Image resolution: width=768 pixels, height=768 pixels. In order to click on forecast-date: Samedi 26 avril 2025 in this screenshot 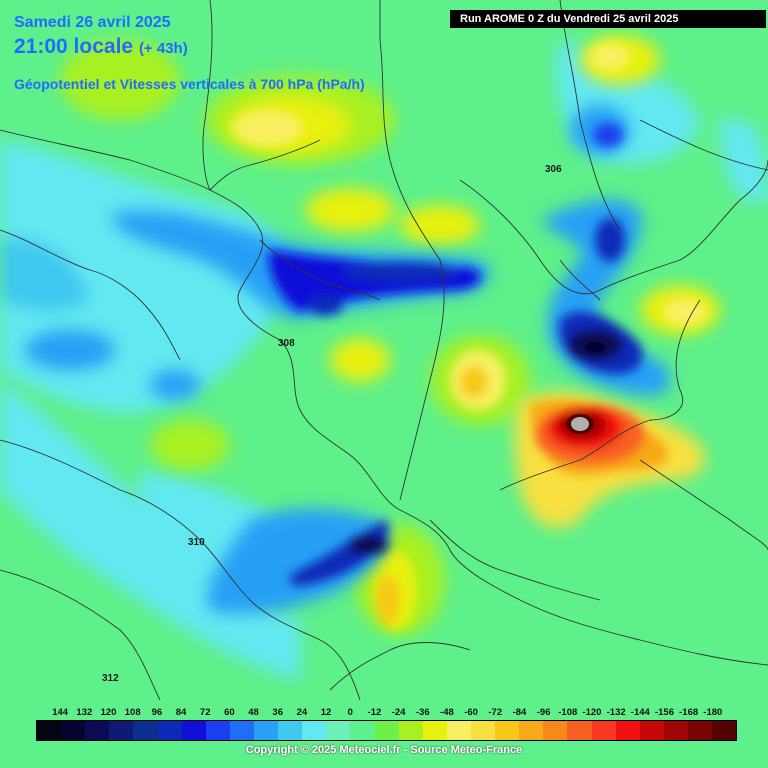, I will do `click(92, 22)`.